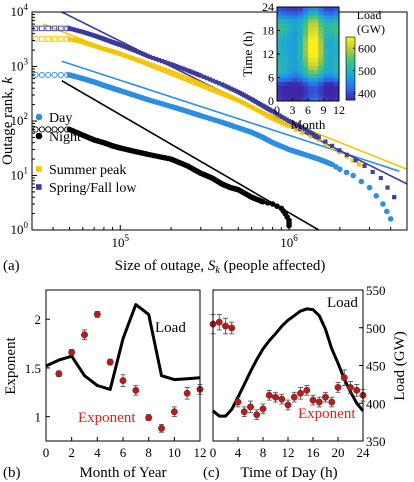 The image size is (414, 482). What do you see at coordinates (267, 203) in the screenshot?
I see `series-night-point` at bounding box center [267, 203].